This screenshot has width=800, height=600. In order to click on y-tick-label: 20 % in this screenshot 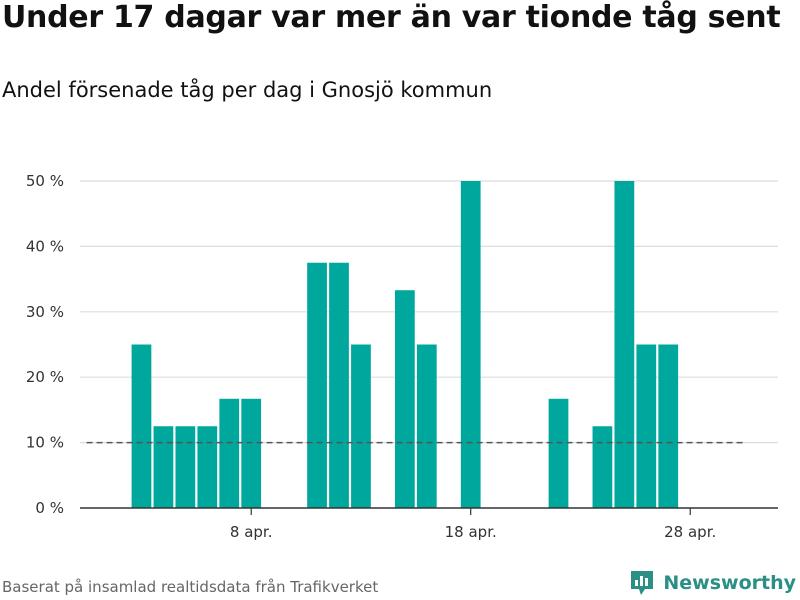, I will do `click(45, 377)`.